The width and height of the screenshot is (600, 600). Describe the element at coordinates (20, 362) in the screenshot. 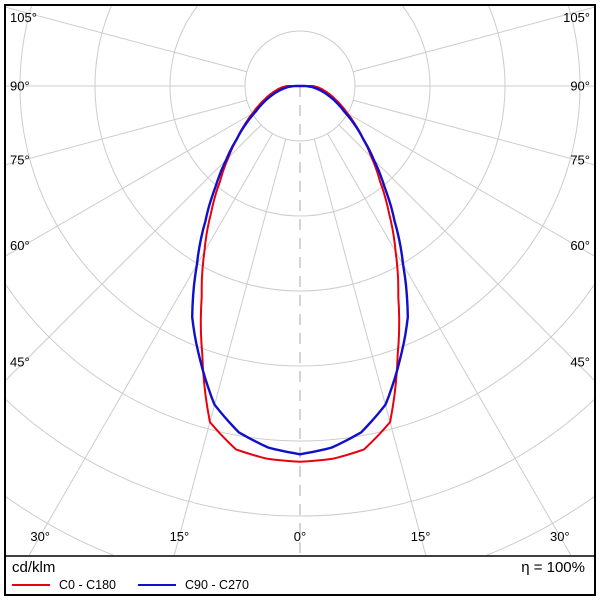

I see `angle-label-left: 45°` at that location.